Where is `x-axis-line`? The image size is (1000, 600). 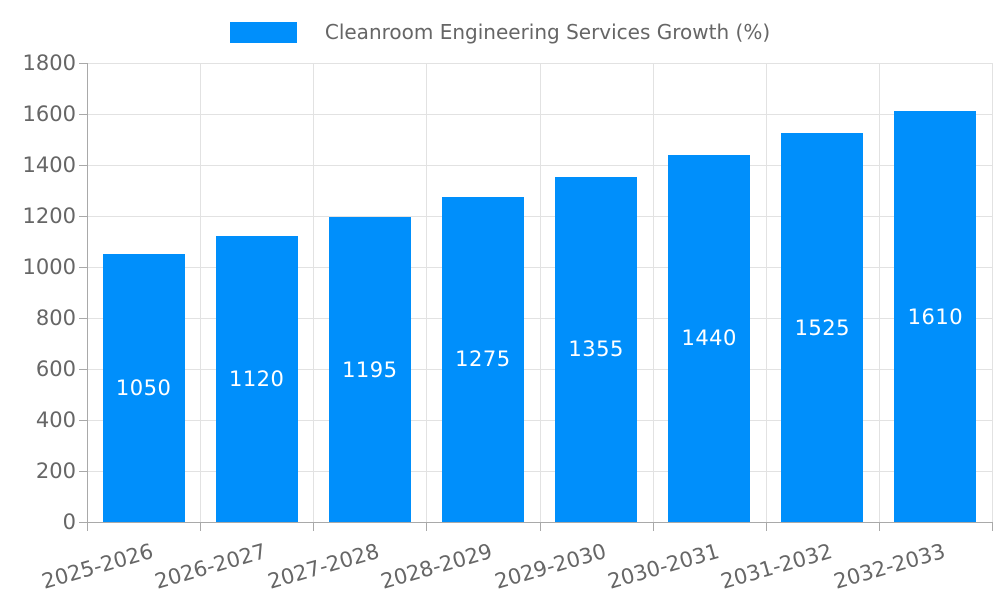 x-axis-line is located at coordinates (536, 522).